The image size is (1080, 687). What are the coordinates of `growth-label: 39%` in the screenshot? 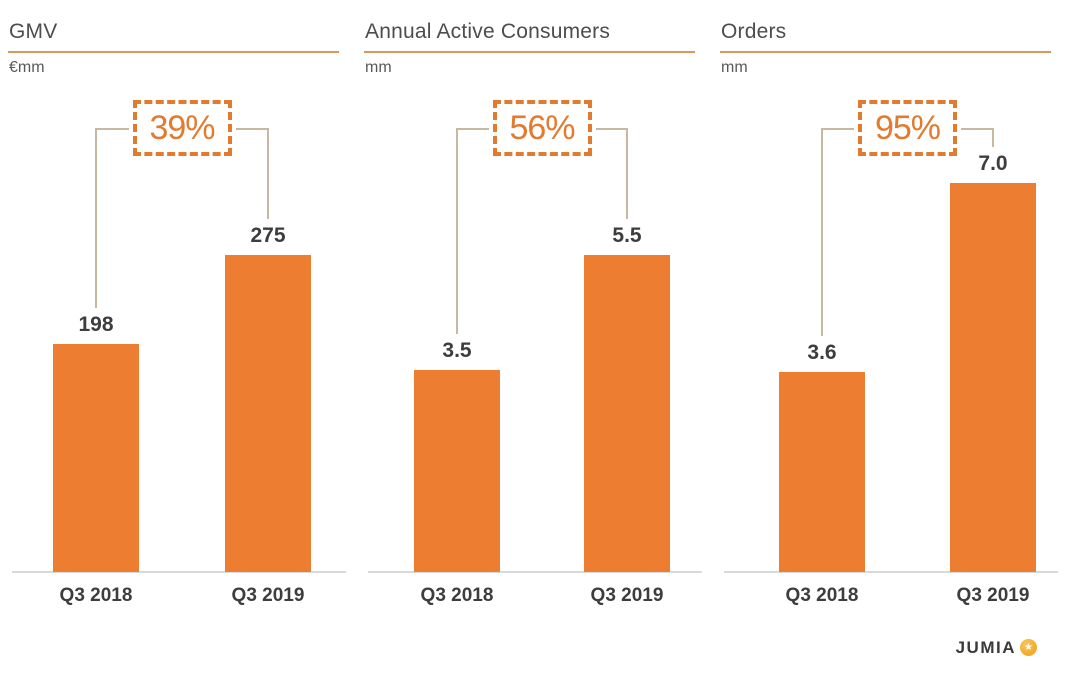 It's located at (182, 128).